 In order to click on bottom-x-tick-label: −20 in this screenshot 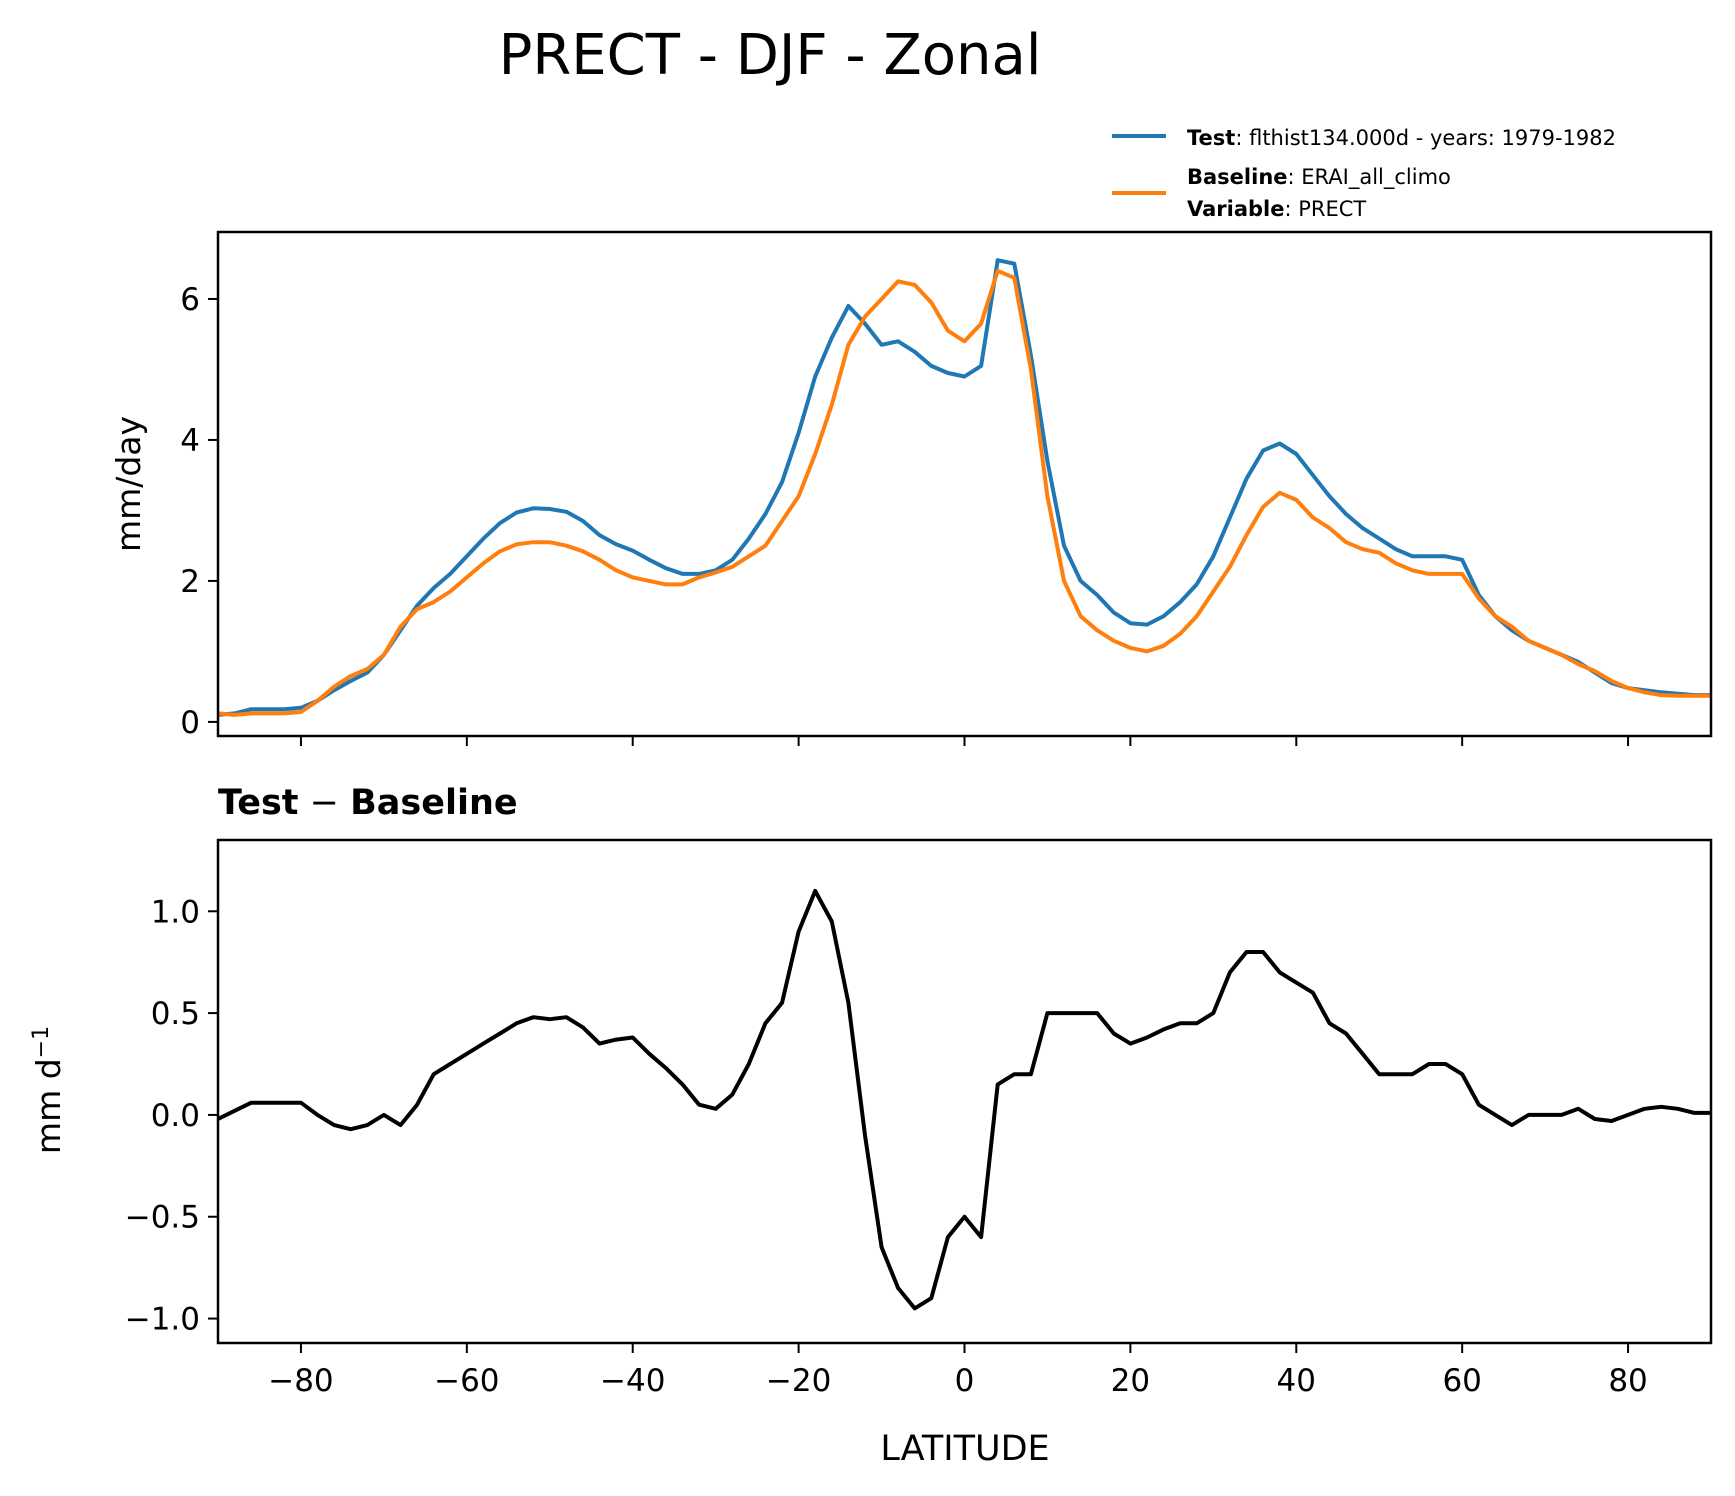, I will do `click(798, 1381)`.